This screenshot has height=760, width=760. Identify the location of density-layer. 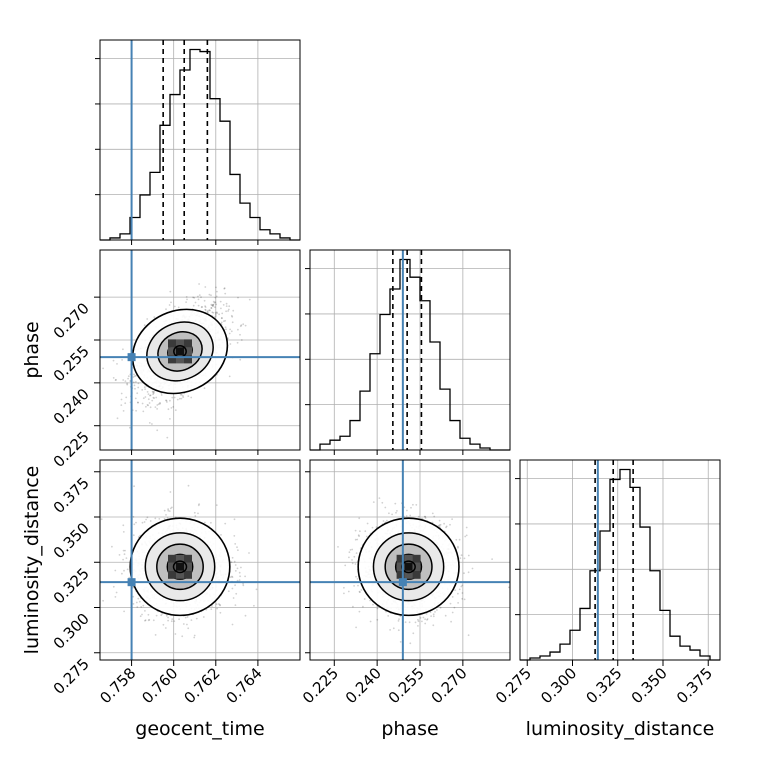
(423, 571).